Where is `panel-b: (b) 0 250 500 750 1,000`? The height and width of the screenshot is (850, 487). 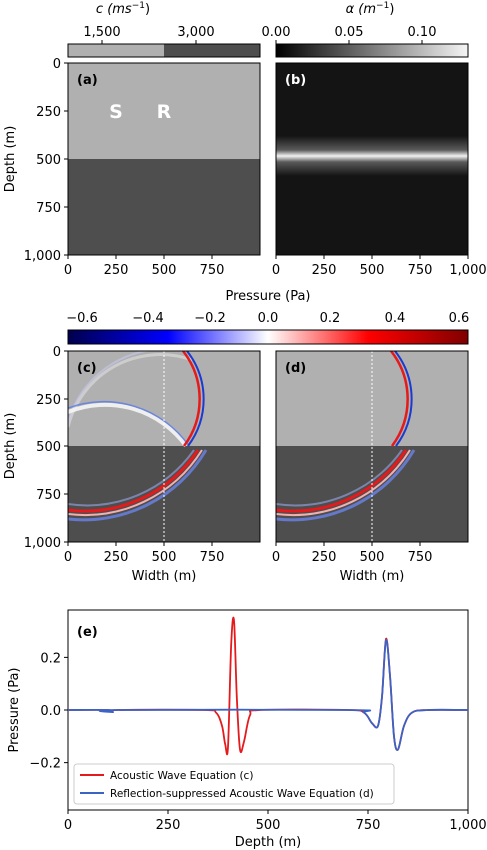 panel-b: (b) 0 250 500 750 1,000 is located at coordinates (379, 170).